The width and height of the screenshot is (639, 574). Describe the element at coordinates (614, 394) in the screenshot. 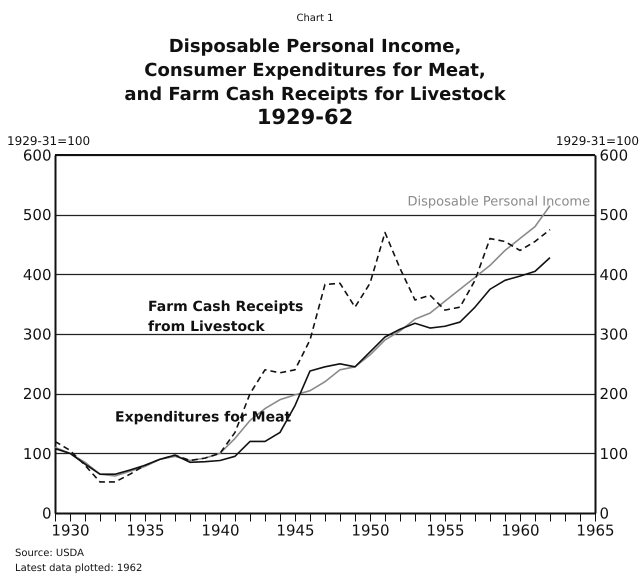

I see `y2-tick-label: 200` at that location.